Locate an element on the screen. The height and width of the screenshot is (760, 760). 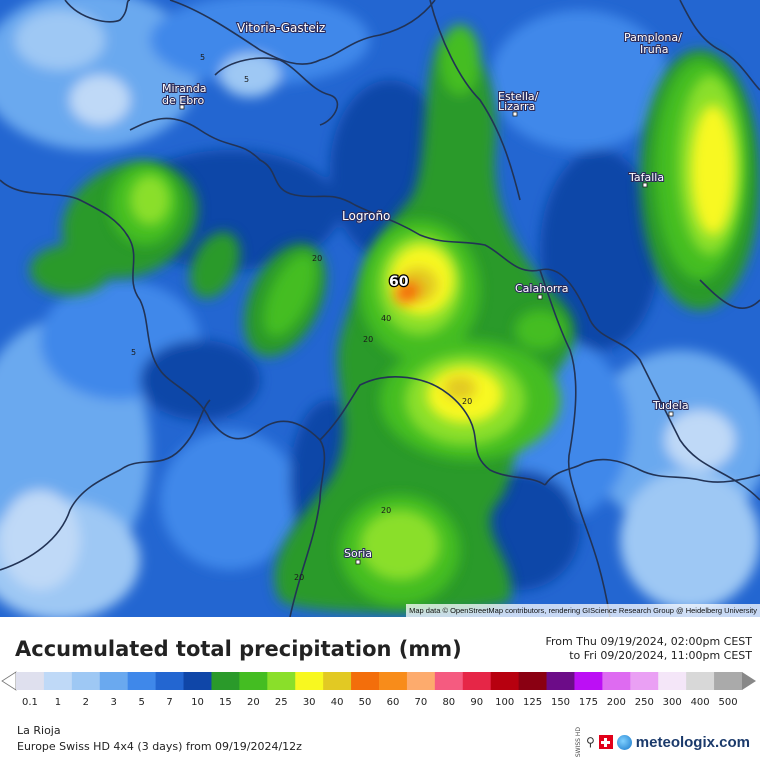
city-logrono: Logroño is located at coordinates (366, 216).